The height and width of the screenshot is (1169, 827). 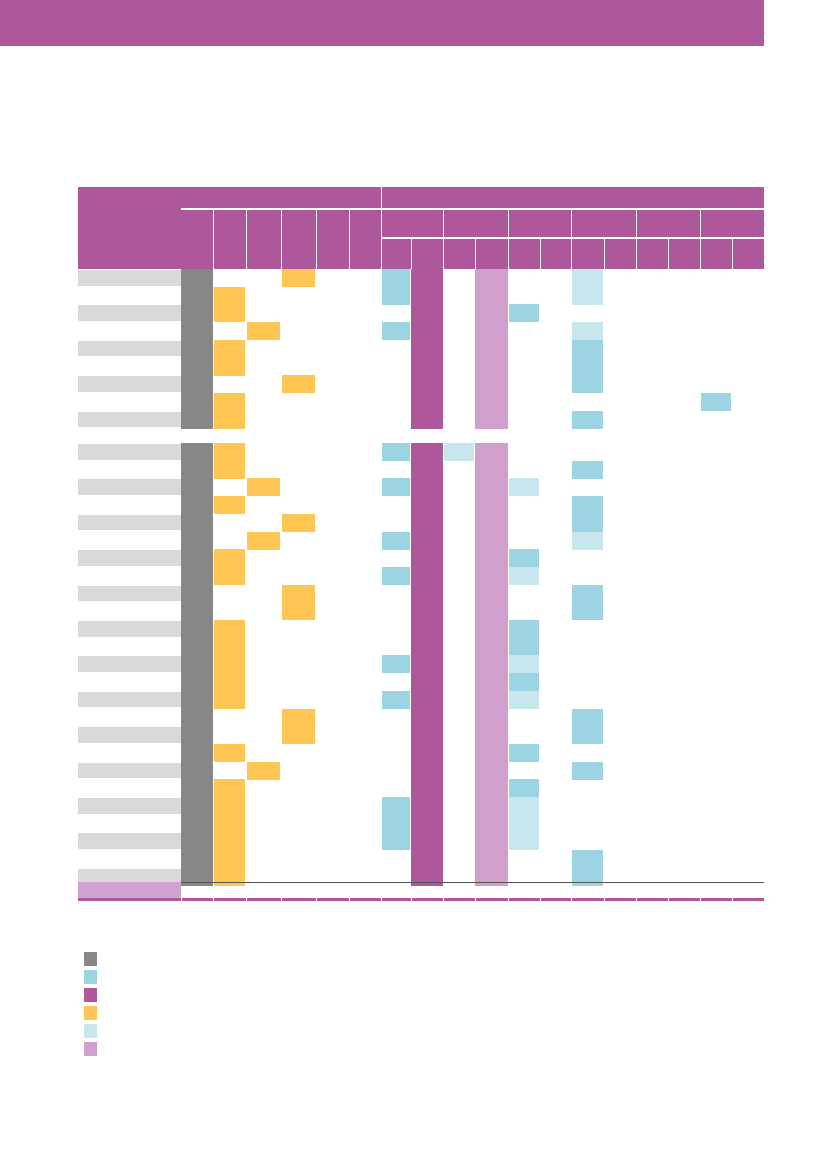 What do you see at coordinates (382, 23) in the screenshot?
I see `top-banner` at bounding box center [382, 23].